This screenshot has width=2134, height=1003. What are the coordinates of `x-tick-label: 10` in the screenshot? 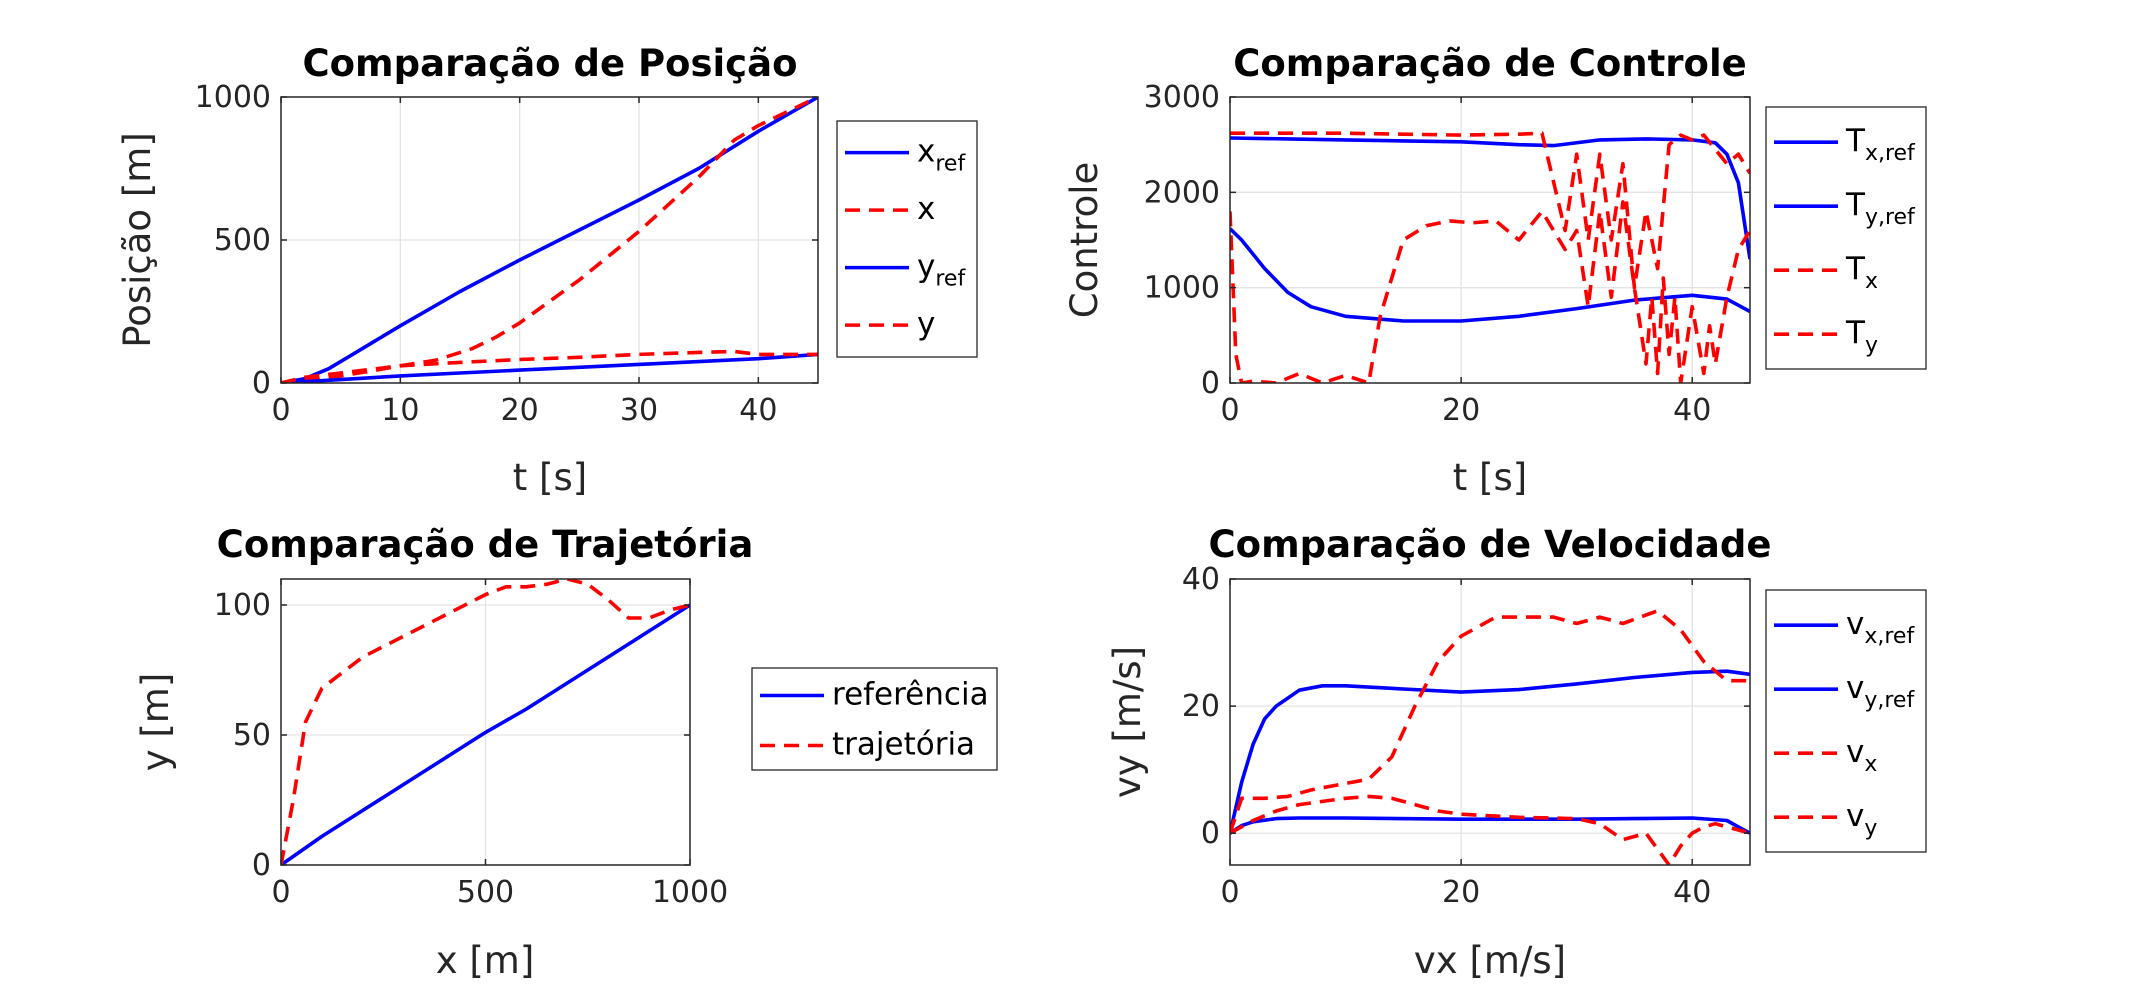 It's located at (400, 410).